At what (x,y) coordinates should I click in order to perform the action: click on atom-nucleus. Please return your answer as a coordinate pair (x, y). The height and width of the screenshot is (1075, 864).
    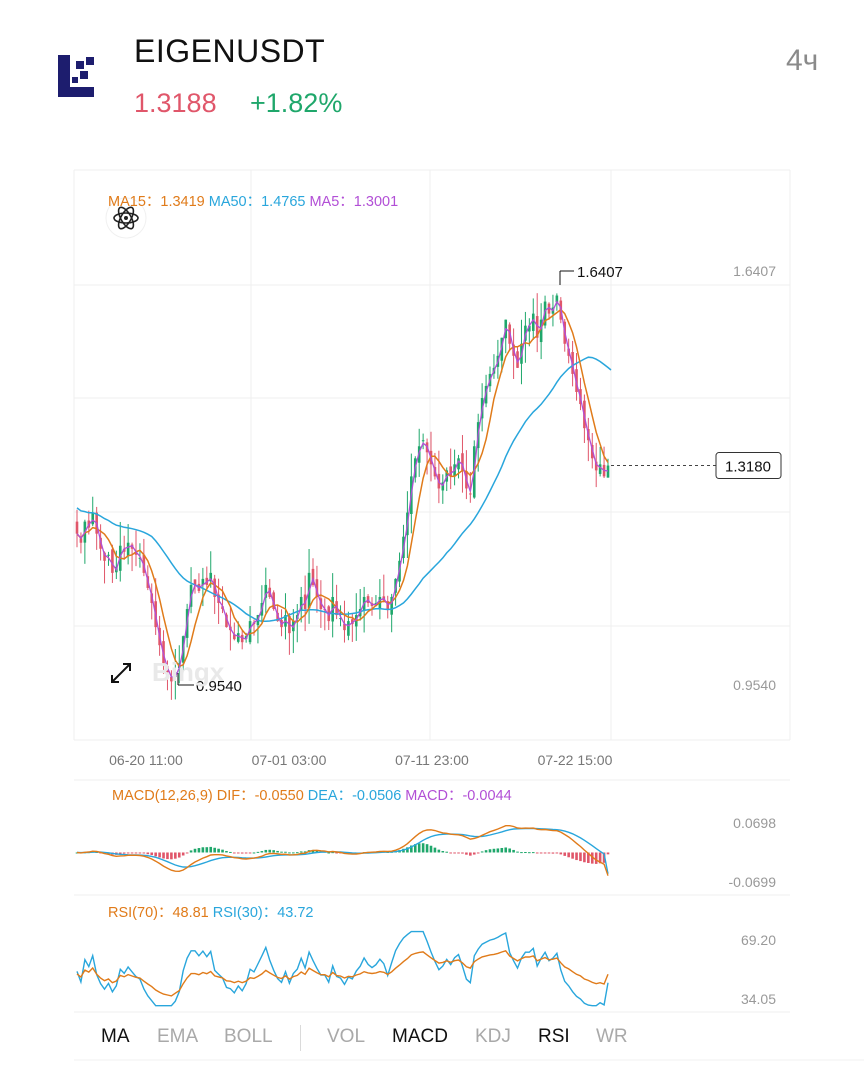
    Looking at the image, I should click on (126, 218).